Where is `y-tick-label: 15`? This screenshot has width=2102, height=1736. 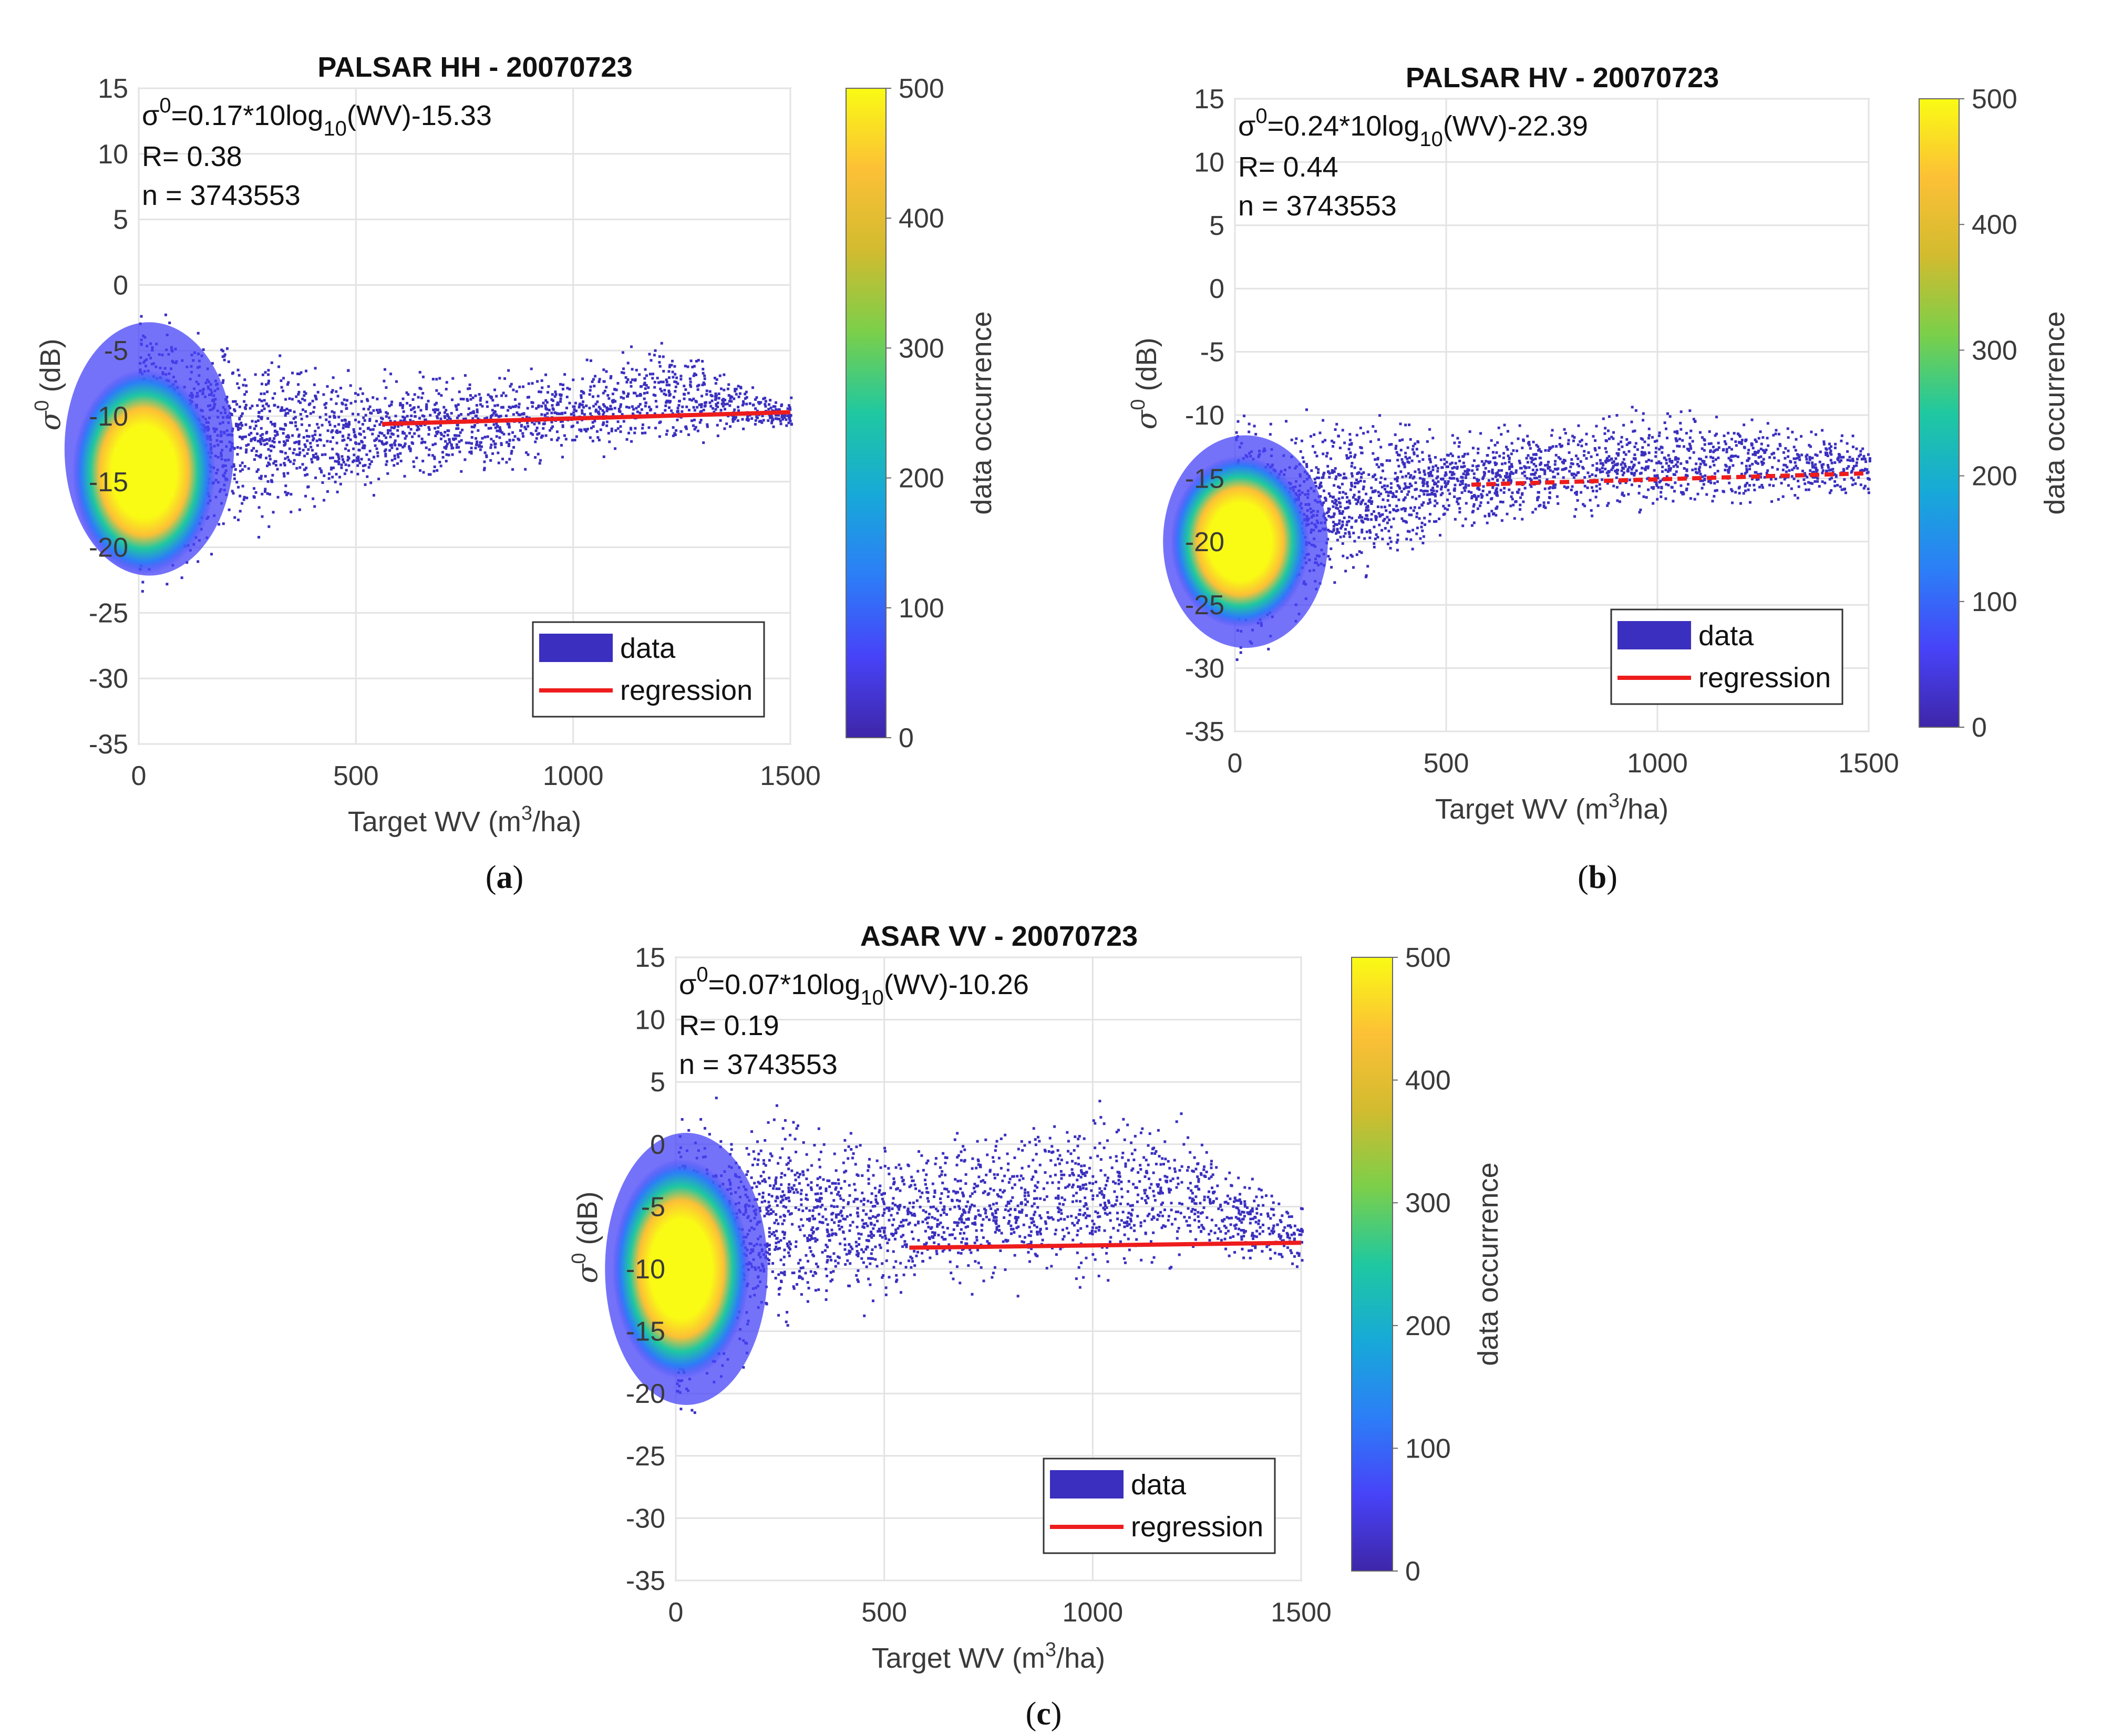
y-tick-label: 15 is located at coordinates (113, 89).